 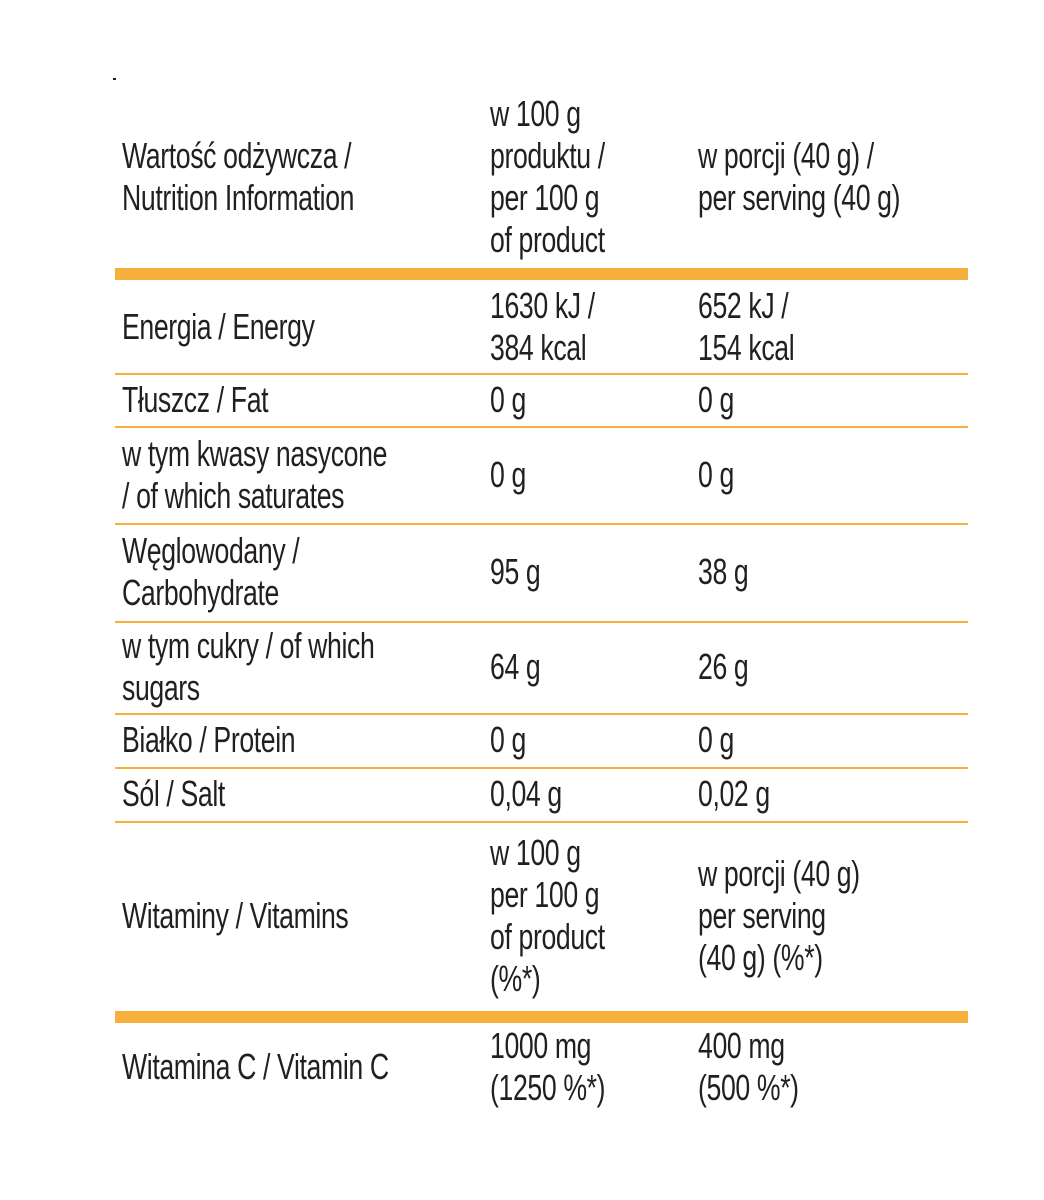 What do you see at coordinates (748, 1066) in the screenshot?
I see `cell-text: 400 mg (500 %*)` at bounding box center [748, 1066].